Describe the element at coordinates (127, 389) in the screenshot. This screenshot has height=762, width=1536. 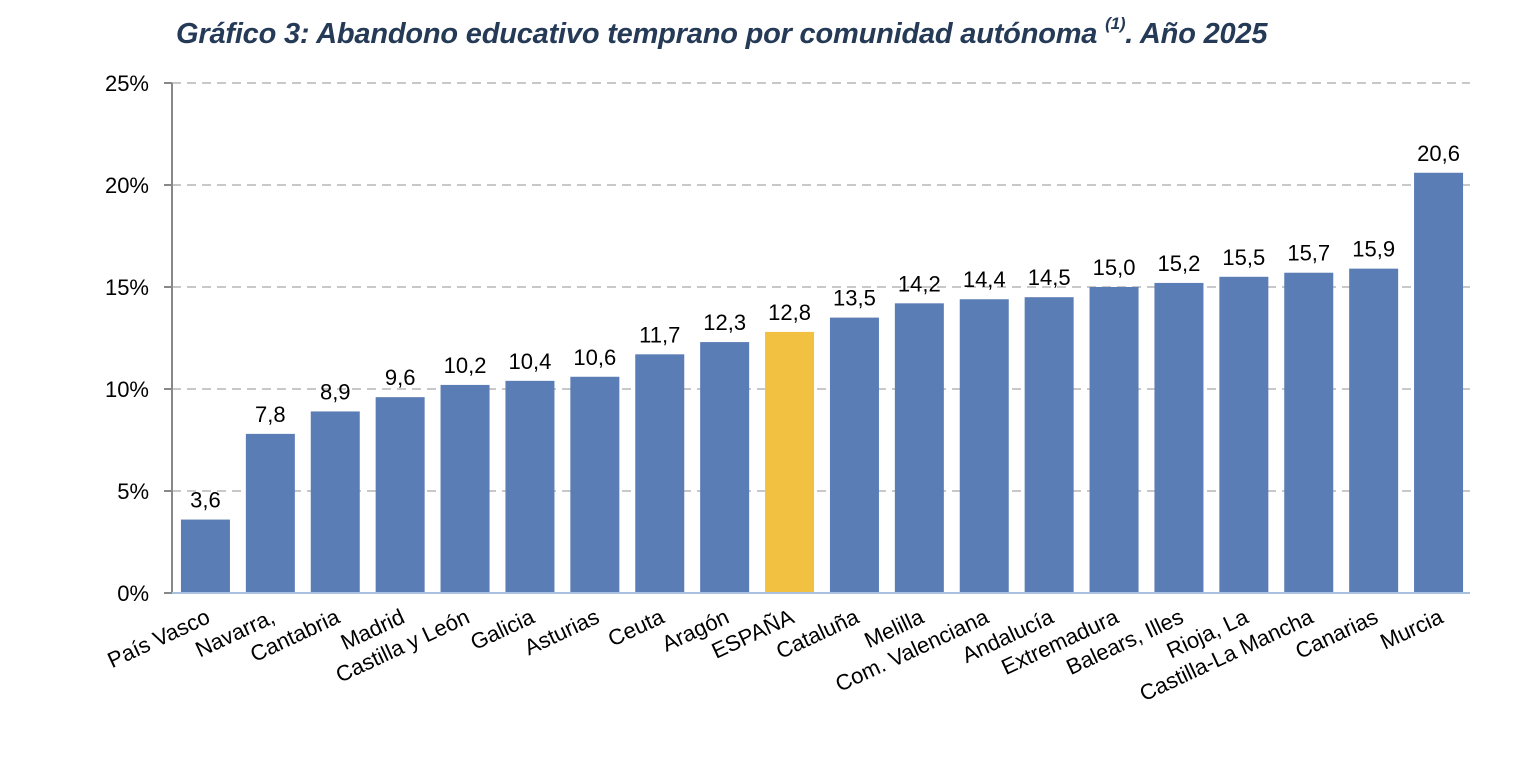
I see `y-tick-label: 10%` at that location.